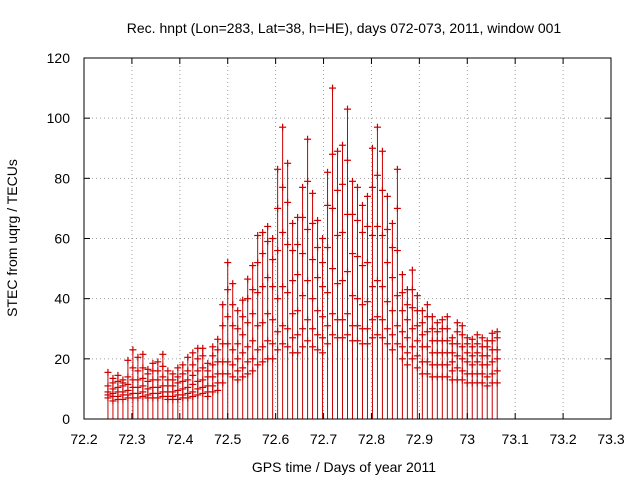 The image size is (640, 480). Describe the element at coordinates (610, 439) in the screenshot. I see `x-tick-label: 73.3` at that location.